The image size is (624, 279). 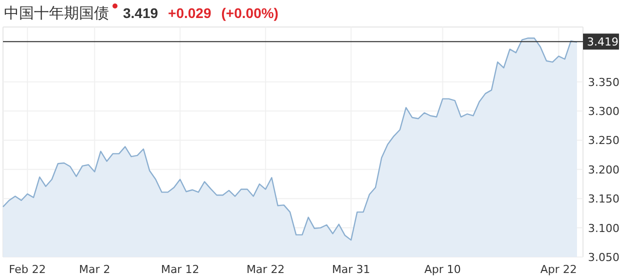 What do you see at coordinates (27, 269) in the screenshot?
I see `x-tick-label: Feb 22` at bounding box center [27, 269].